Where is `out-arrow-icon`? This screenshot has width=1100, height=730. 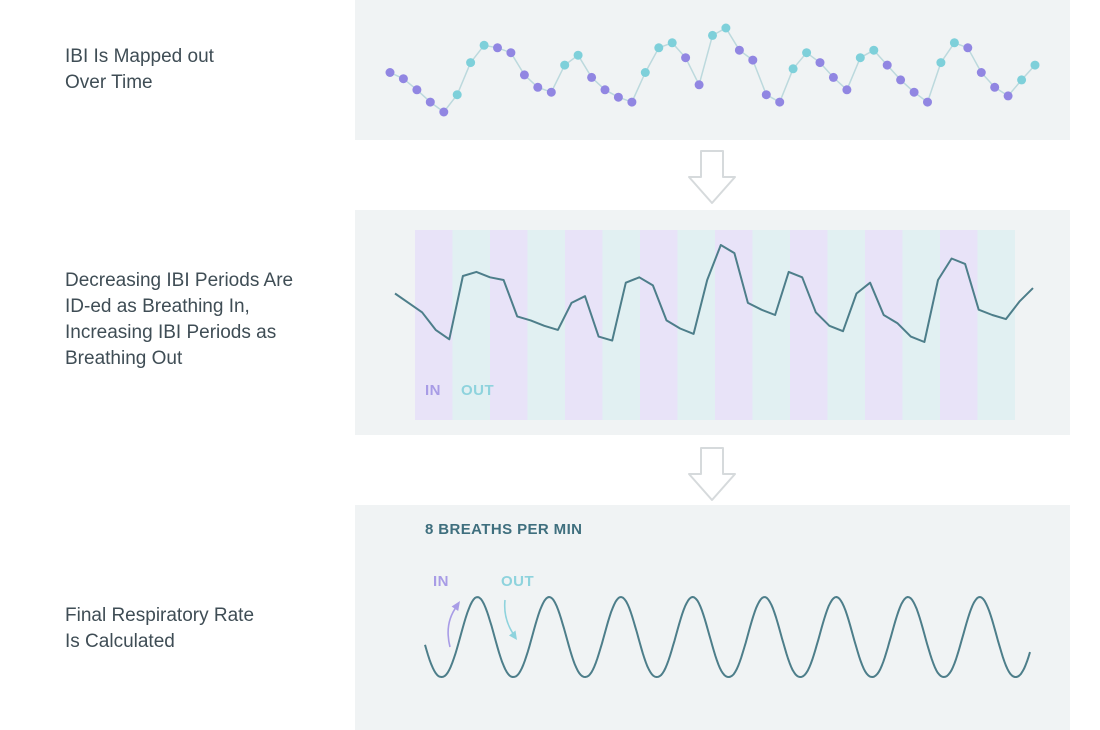 out-arrow-icon is located at coordinates (510, 619).